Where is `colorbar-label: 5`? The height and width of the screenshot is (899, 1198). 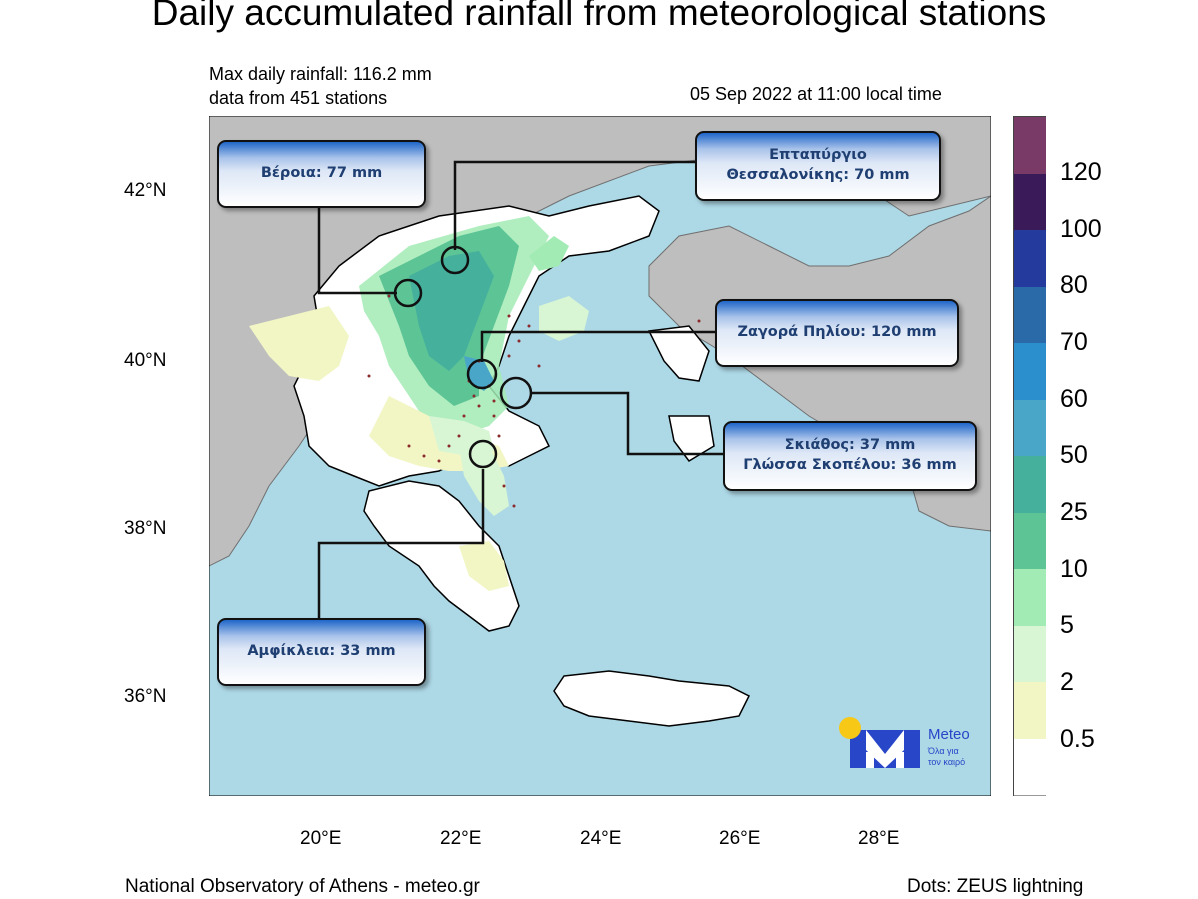
colorbar-label: 5 is located at coordinates (1067, 625).